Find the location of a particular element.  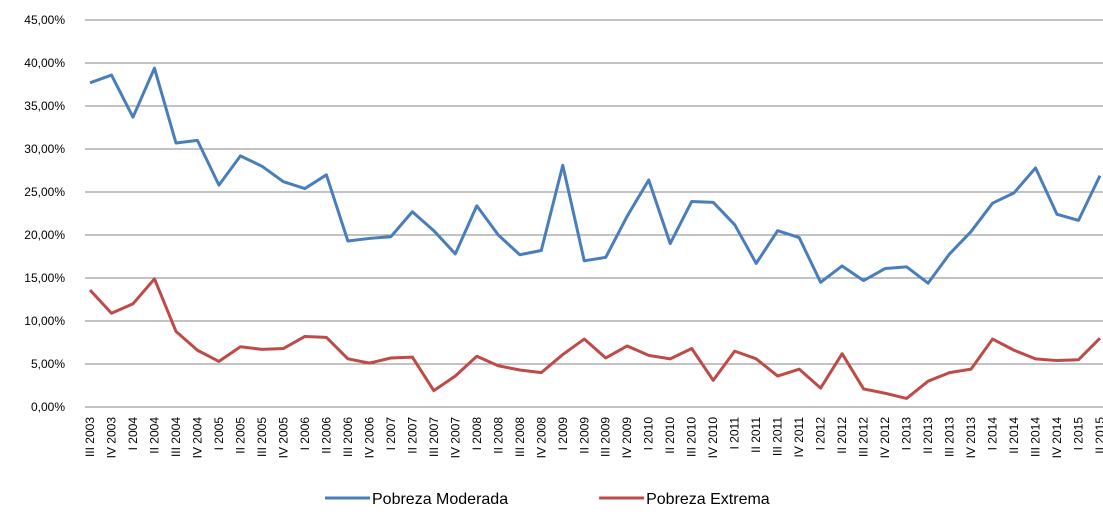

x-tick-label: III 2009 is located at coordinates (606, 437).